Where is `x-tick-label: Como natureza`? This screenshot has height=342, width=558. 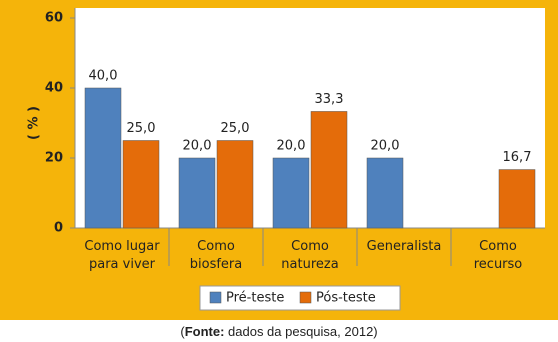 x-tick-label: Como natureza is located at coordinates (309, 255).